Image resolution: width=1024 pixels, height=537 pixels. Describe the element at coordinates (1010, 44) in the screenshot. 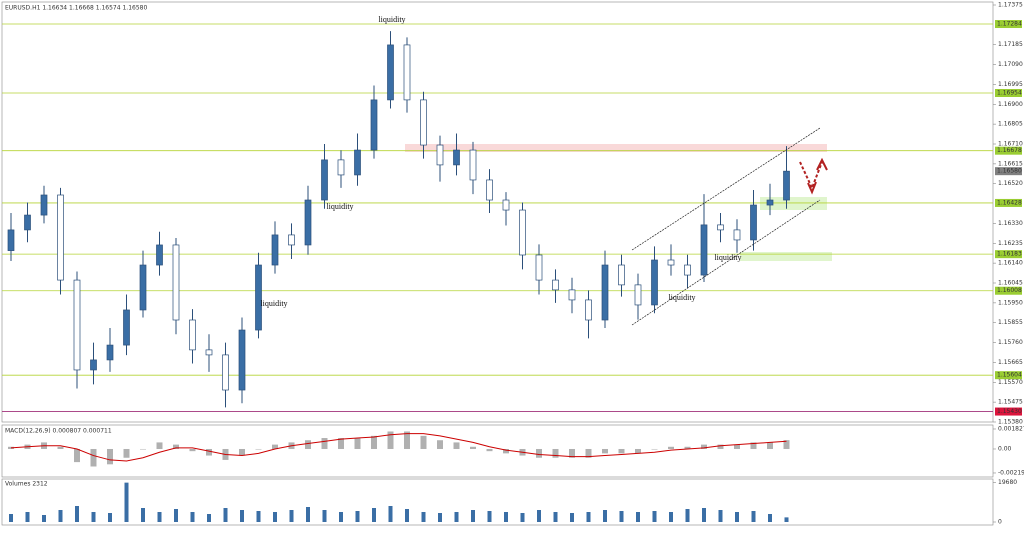

I see `y-tick-label: 1.17185` at that location.